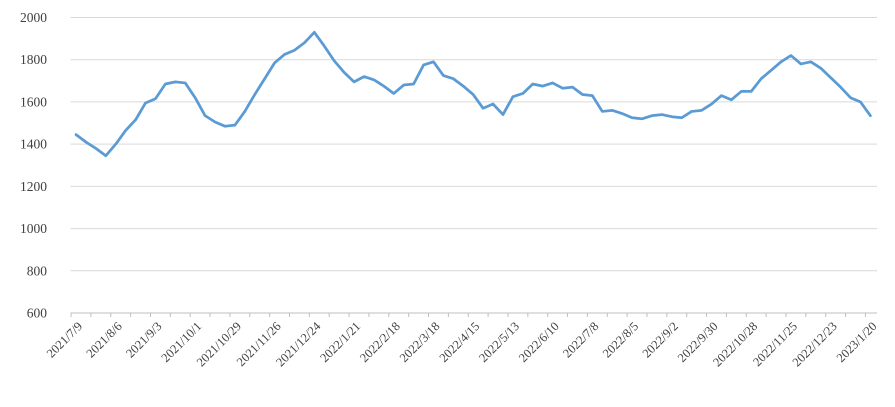 The height and width of the screenshot is (407, 895). I want to click on x-axis-tick-label: 2022/8/5, so click(620, 339).